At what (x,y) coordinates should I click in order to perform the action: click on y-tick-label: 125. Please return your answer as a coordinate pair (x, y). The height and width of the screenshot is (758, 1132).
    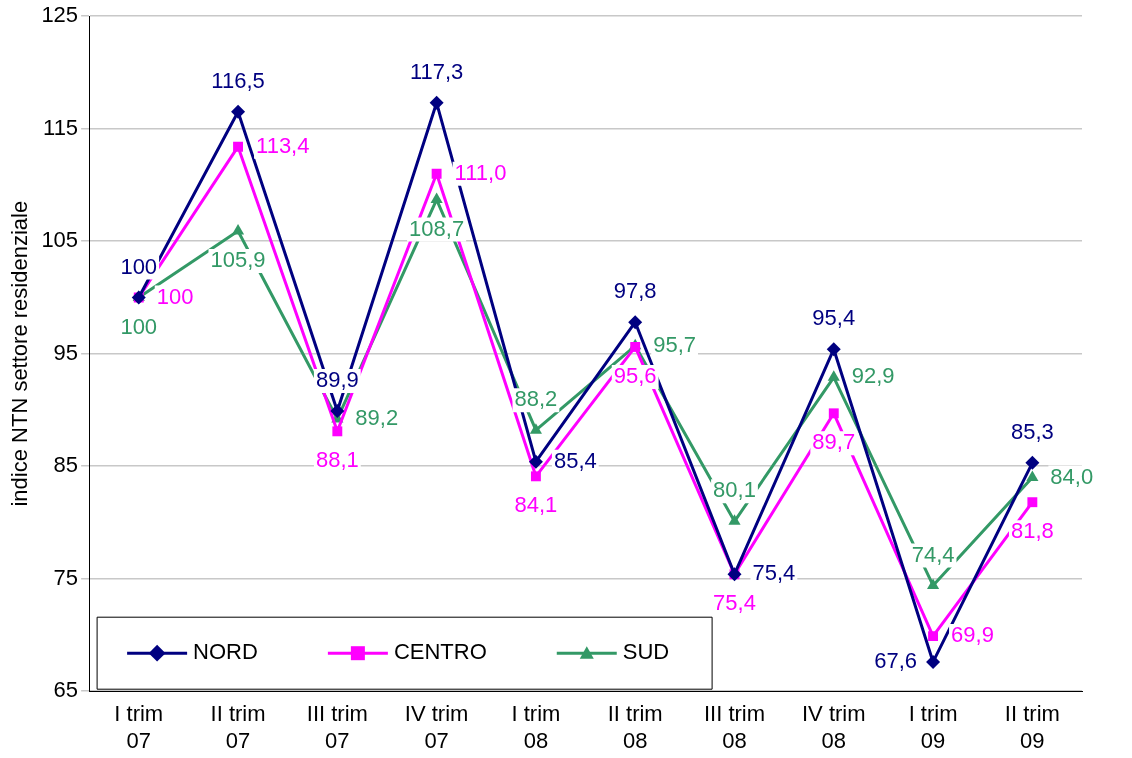
    Looking at the image, I should click on (60, 15).